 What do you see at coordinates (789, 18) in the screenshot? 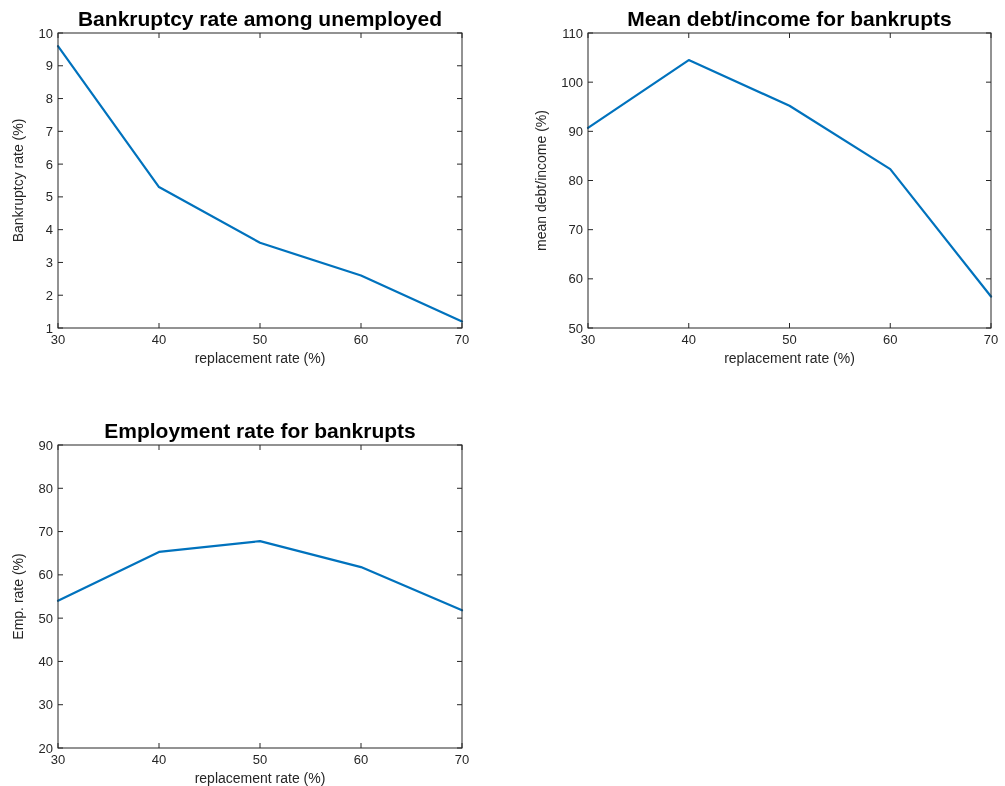
I see `chart-title: Mean debt/income for bankrupts` at bounding box center [789, 18].